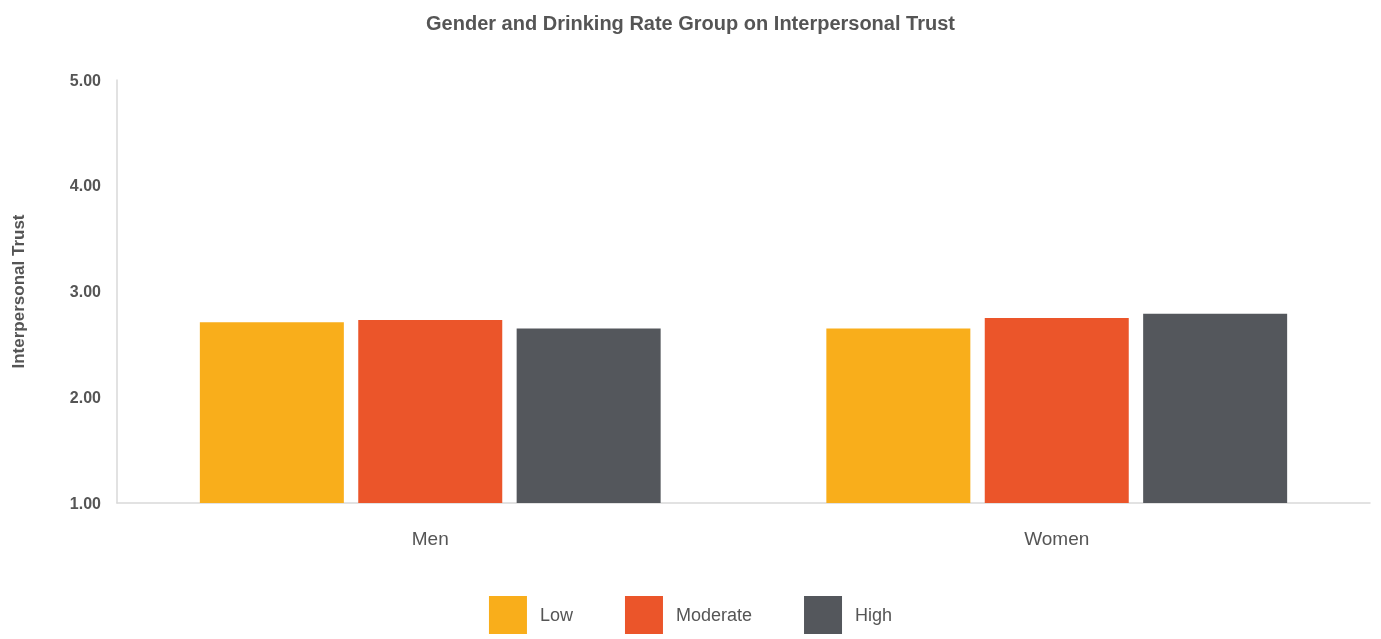 Image resolution: width=1381 pixels, height=639 pixels. What do you see at coordinates (85, 397) in the screenshot?
I see `y-tick-label: 2.00` at bounding box center [85, 397].